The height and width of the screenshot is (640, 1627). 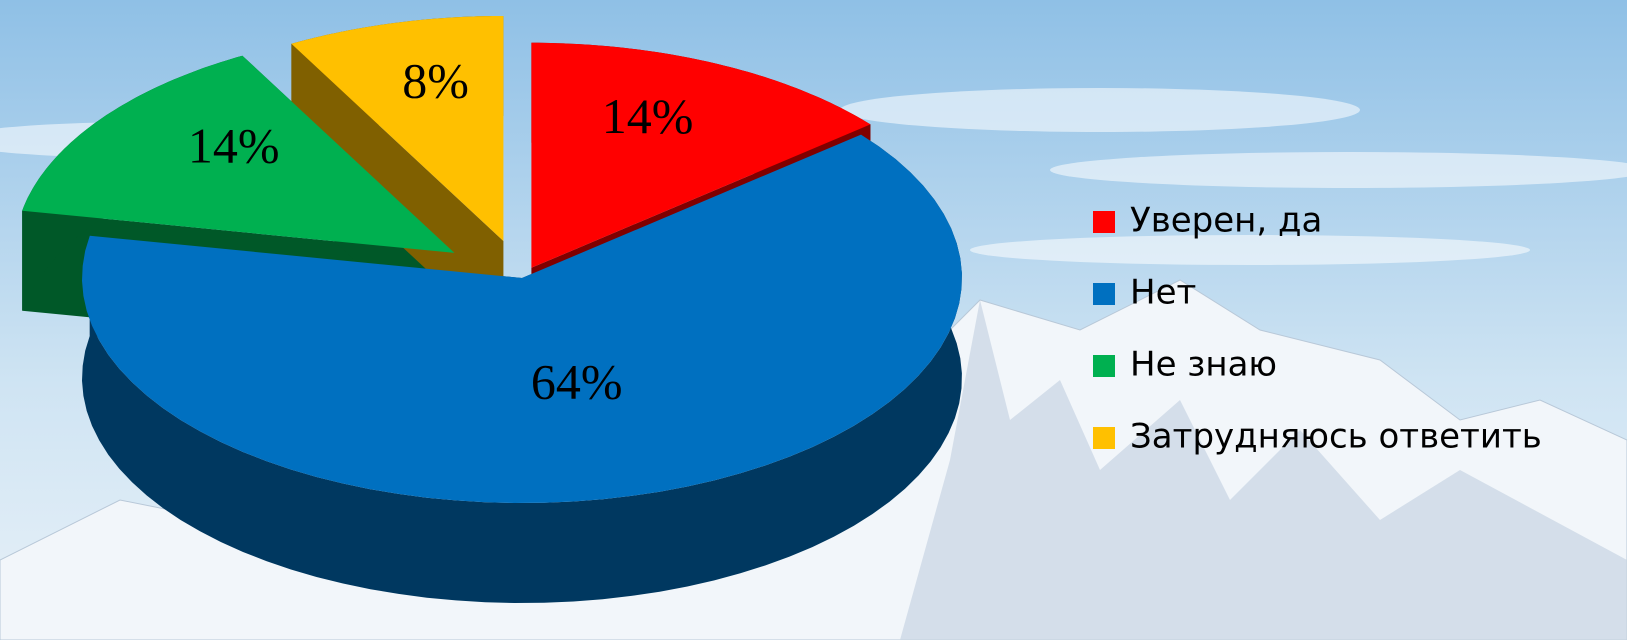 I want to click on legend-label: Не знаю, so click(x=1203, y=365).